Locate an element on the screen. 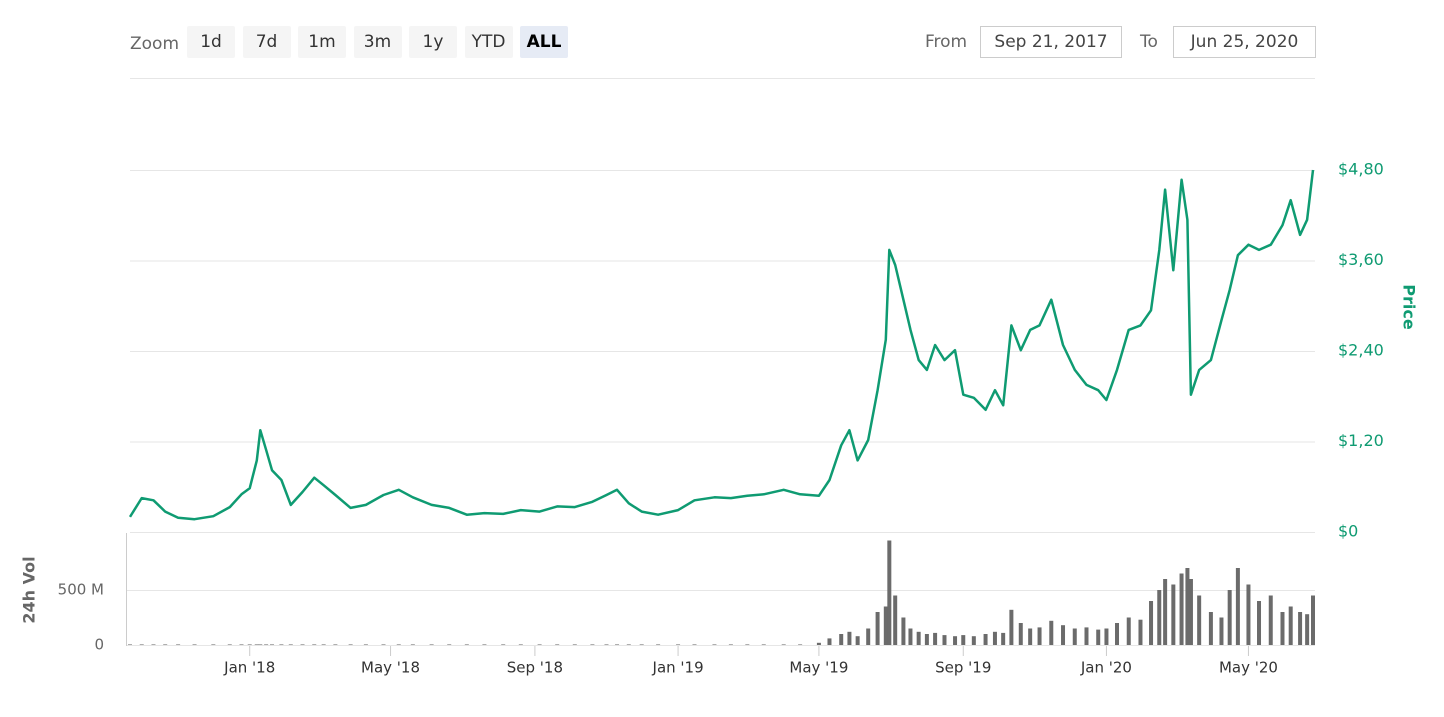  y-tick-label: $2,40 is located at coordinates (1361, 350).